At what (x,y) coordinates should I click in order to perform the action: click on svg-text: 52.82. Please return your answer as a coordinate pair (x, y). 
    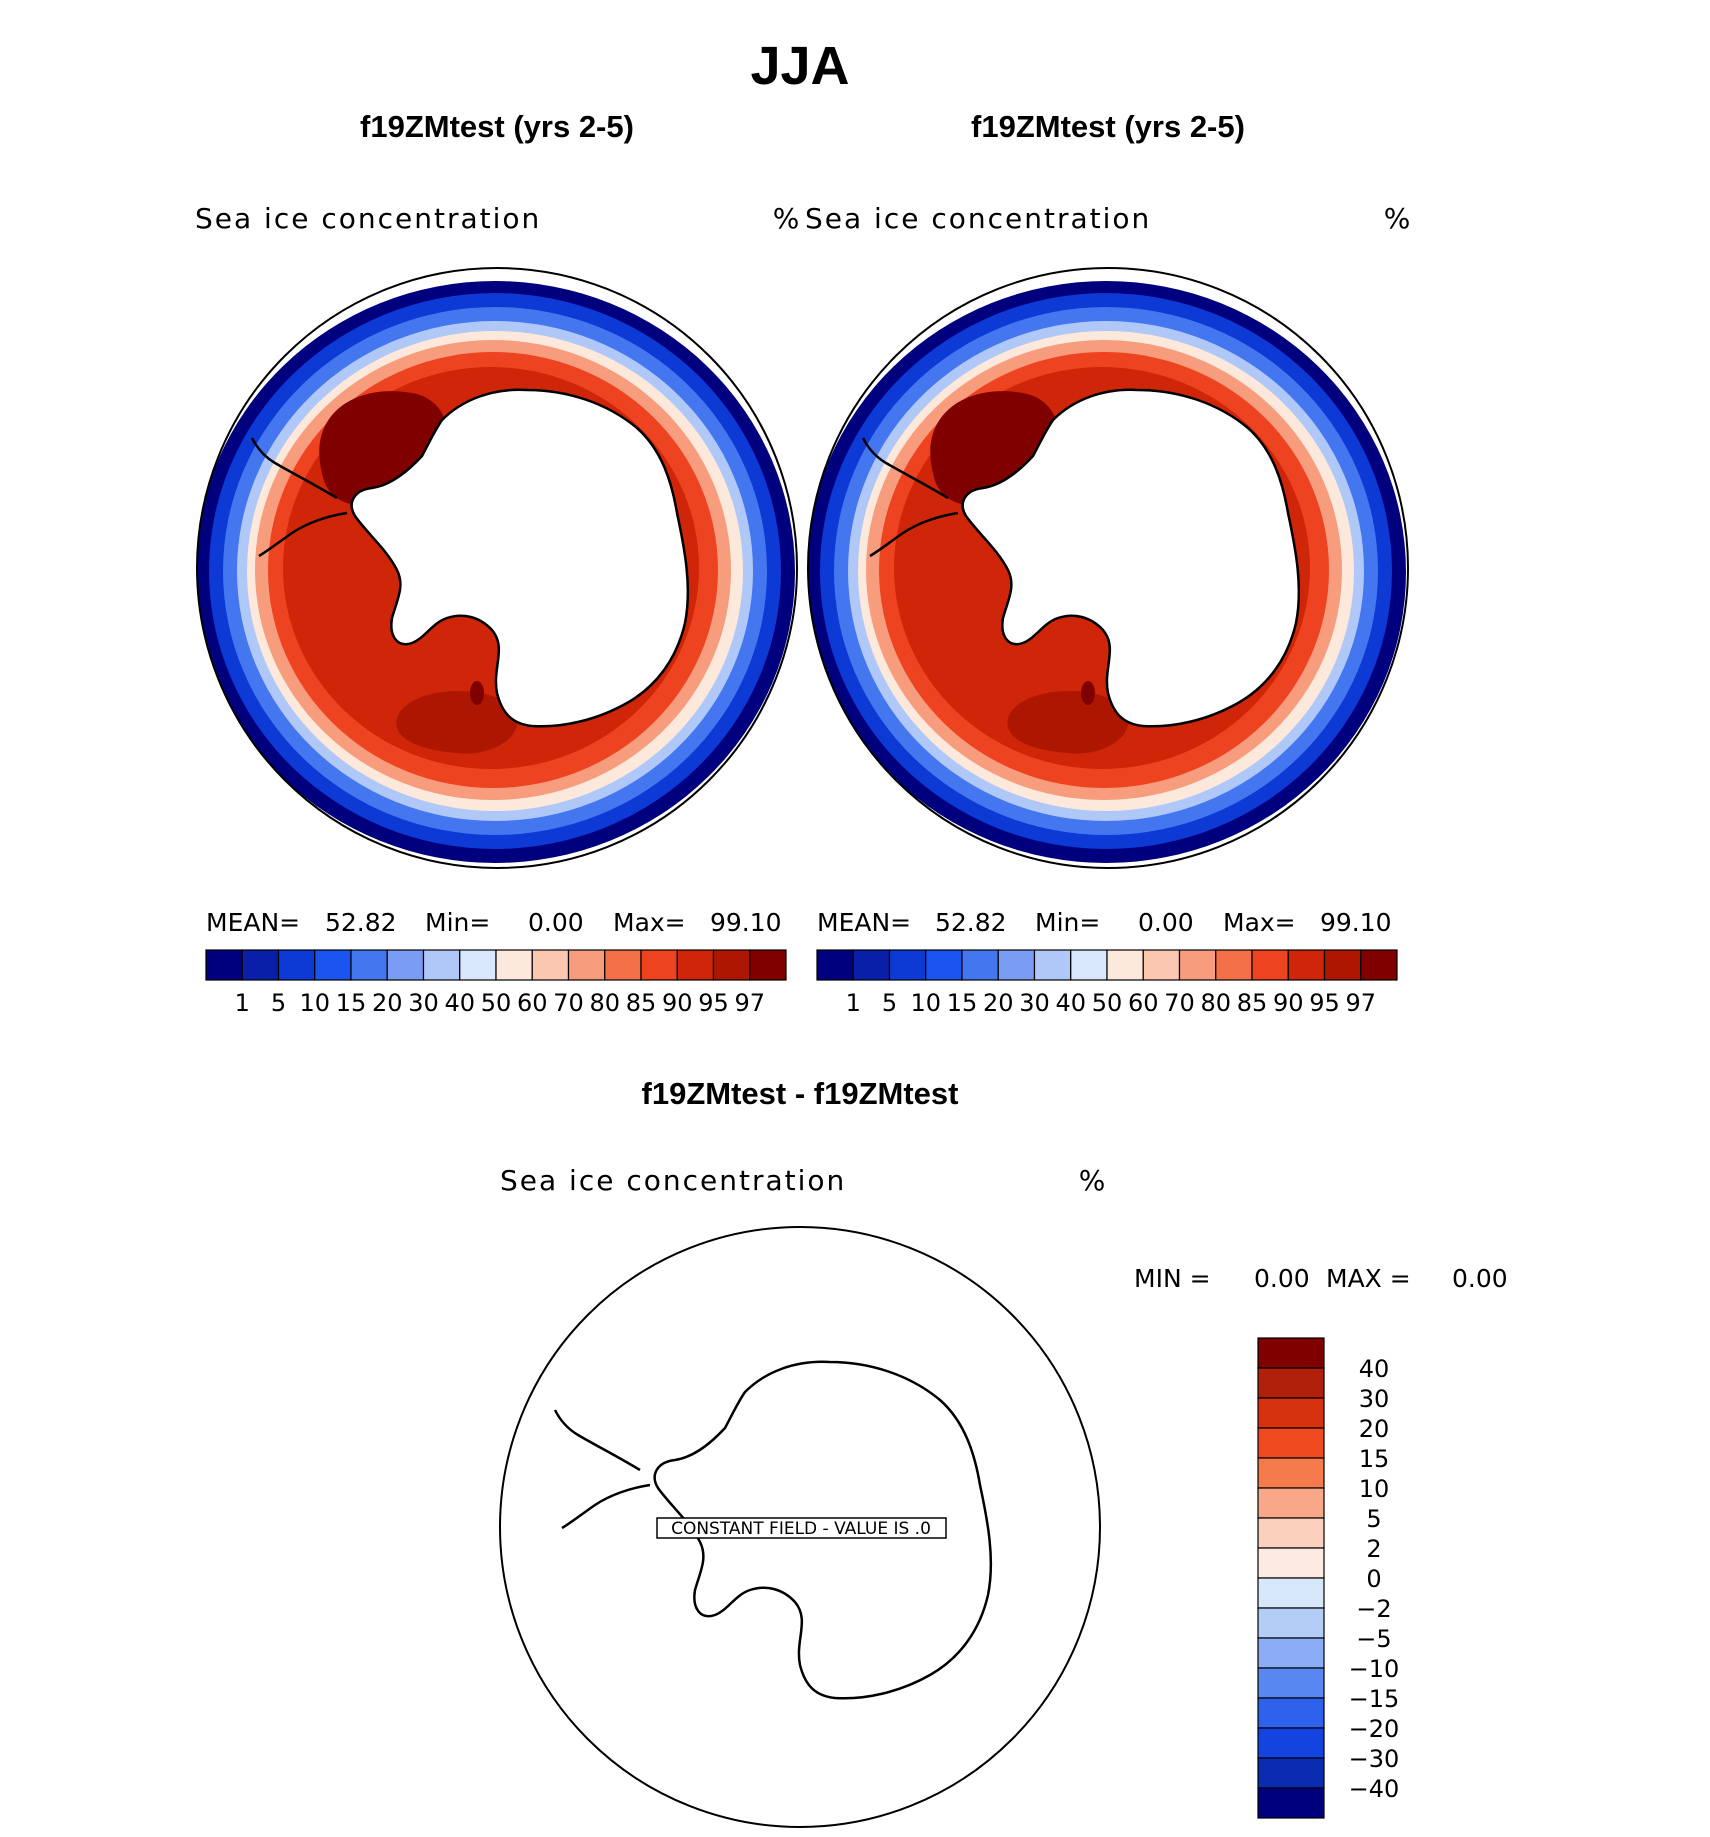
    Looking at the image, I should click on (971, 922).